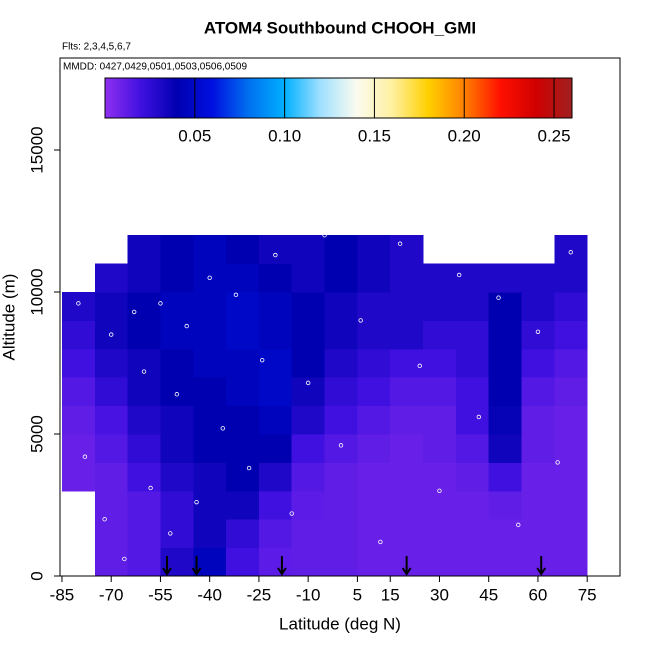 The image size is (650, 655). I want to click on x-tick-label: 15, so click(390, 594).